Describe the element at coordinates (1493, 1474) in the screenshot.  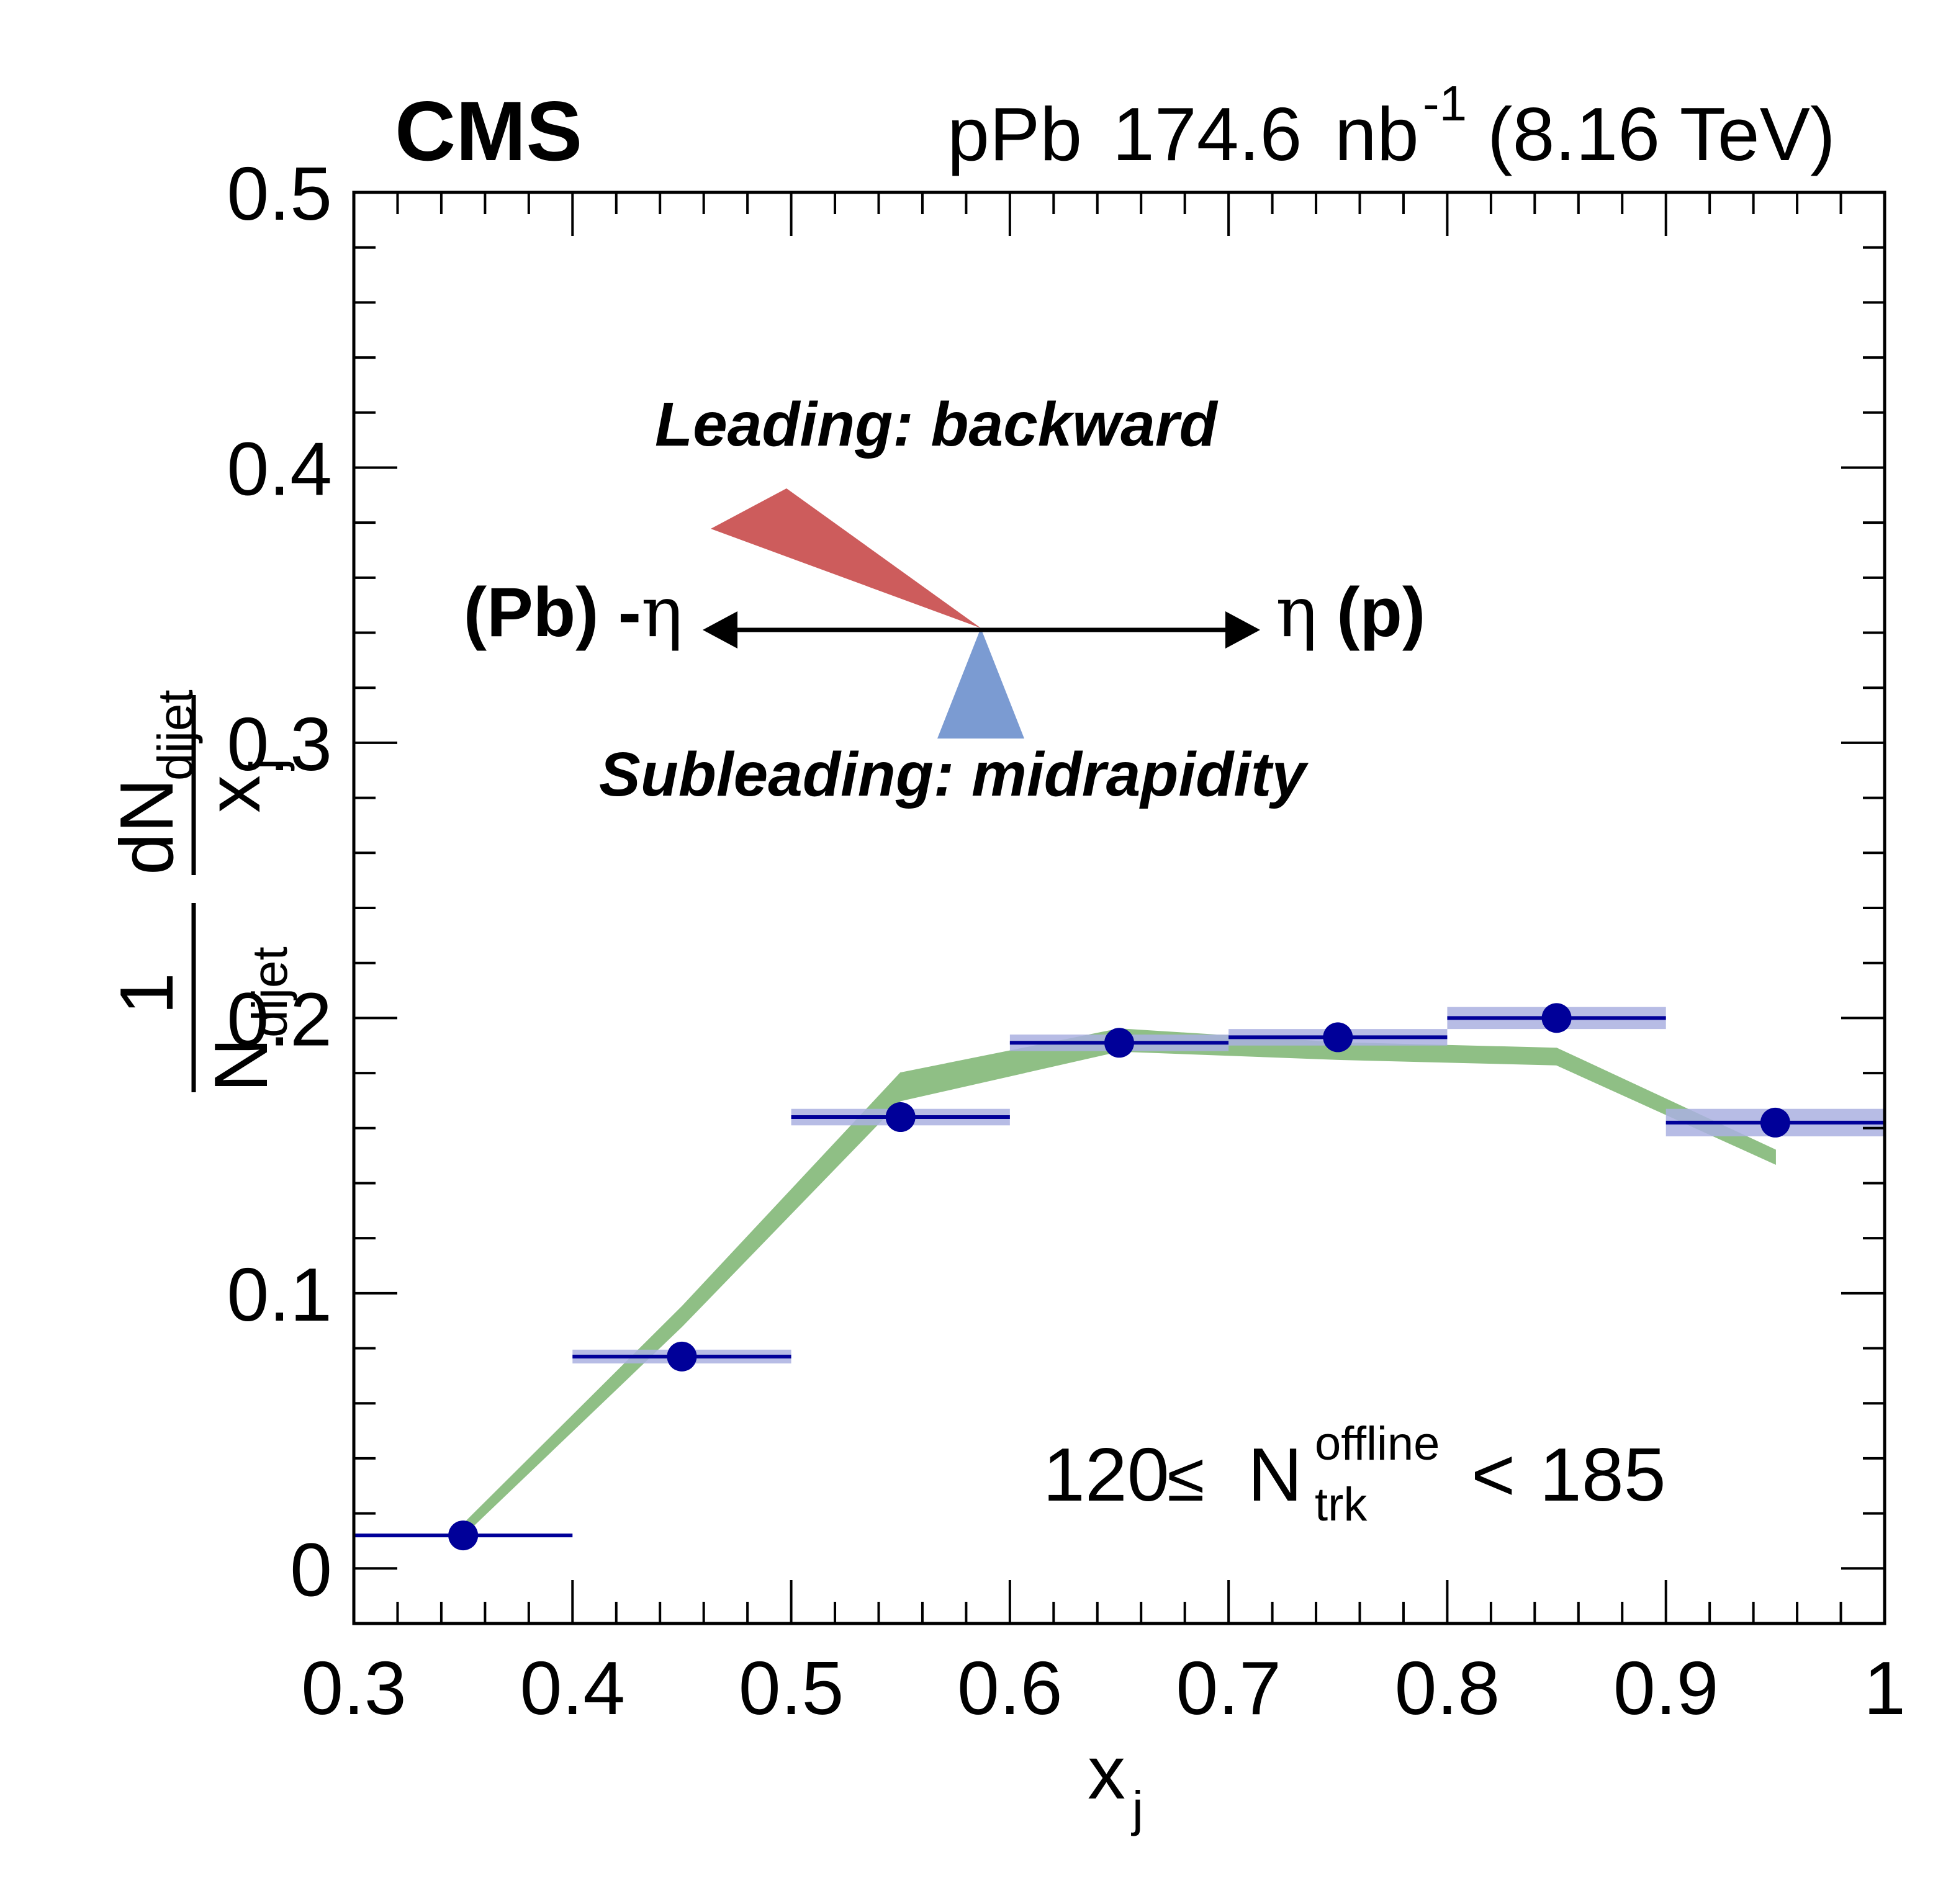
I see `multiplicity-lt: <` at that location.